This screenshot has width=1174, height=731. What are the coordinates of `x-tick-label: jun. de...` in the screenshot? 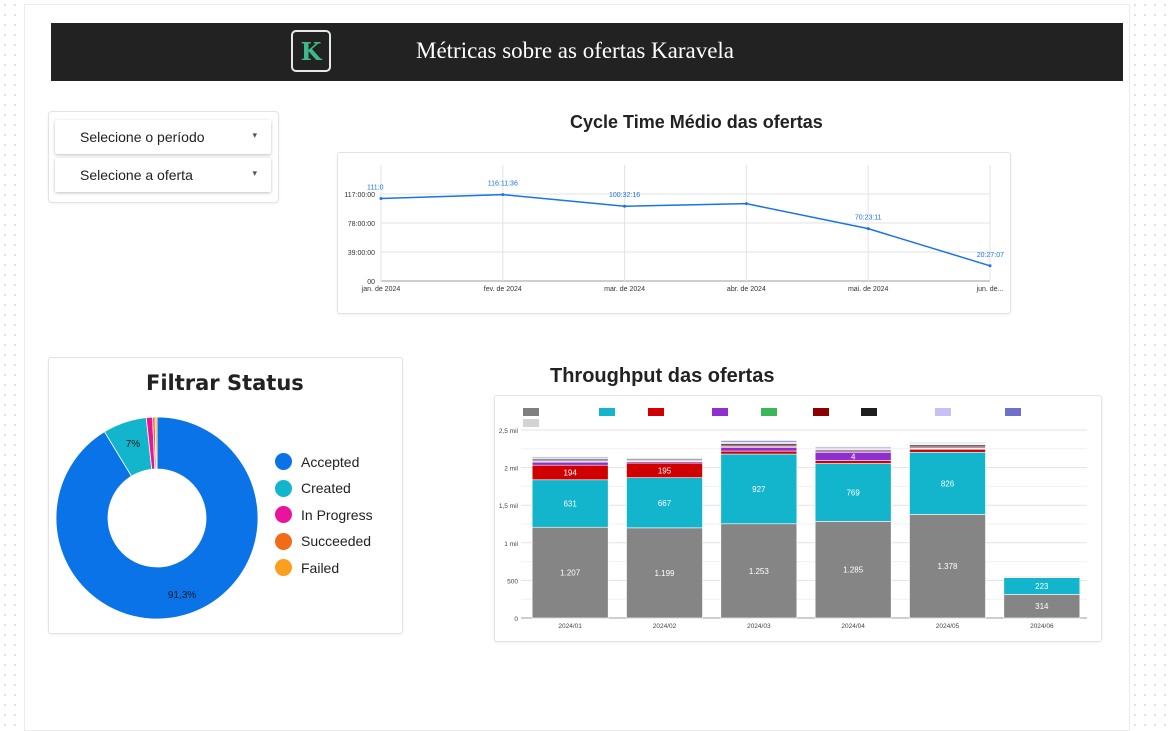 It's located at (990, 289).